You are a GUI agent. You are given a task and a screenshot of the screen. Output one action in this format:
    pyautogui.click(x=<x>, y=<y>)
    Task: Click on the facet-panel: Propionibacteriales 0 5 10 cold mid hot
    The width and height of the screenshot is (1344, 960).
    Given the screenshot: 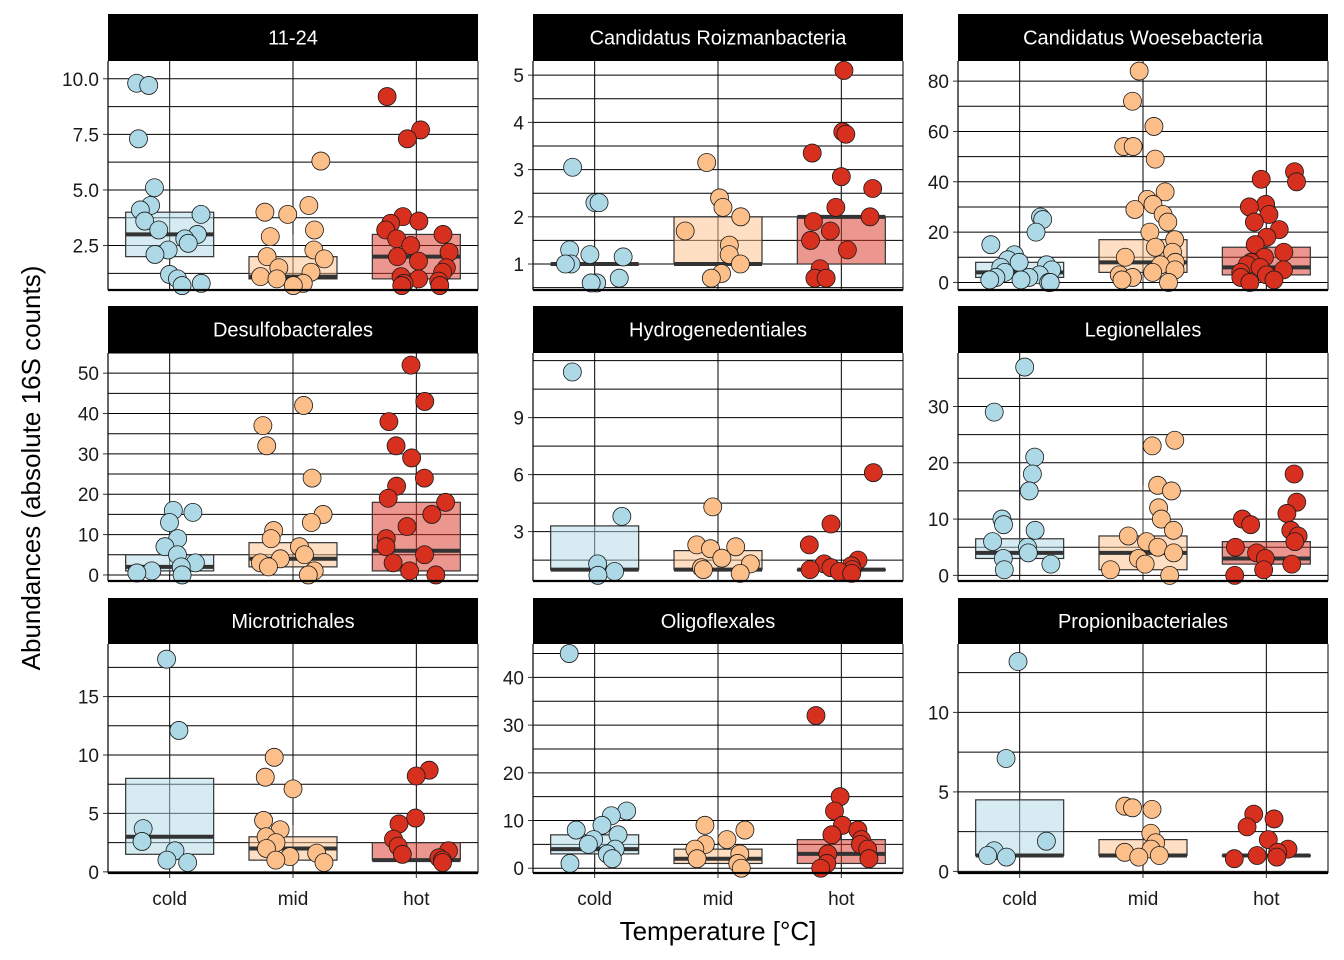 What is the action you would take?
    pyautogui.click(x=1128, y=754)
    